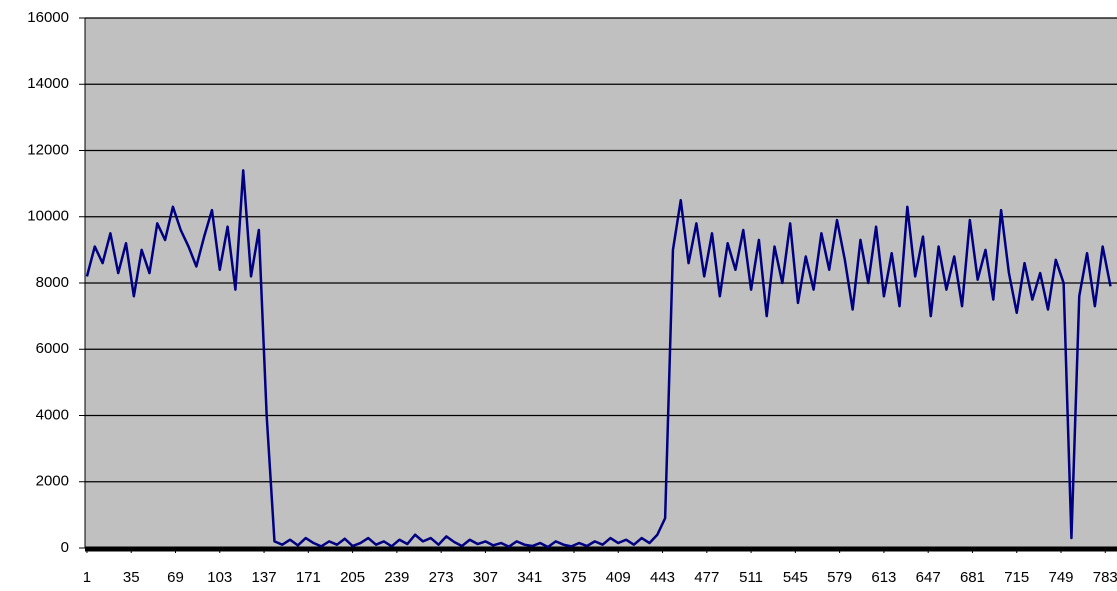 This screenshot has height=591, width=1117. What do you see at coordinates (839, 577) in the screenshot?
I see `x-tick-label: 579` at bounding box center [839, 577].